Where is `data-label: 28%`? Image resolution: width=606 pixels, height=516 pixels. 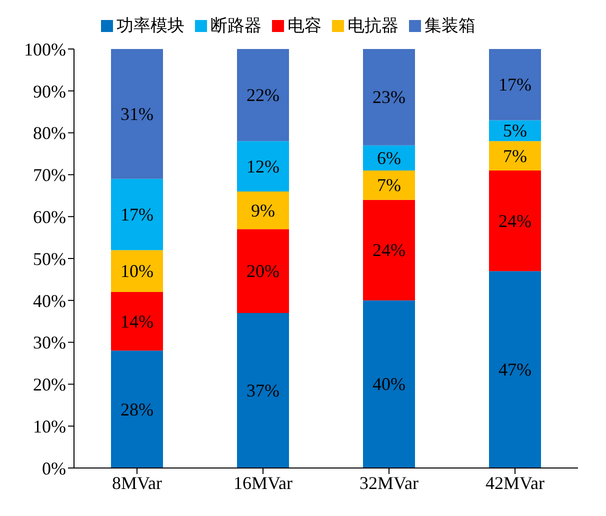
data-label: 28% is located at coordinates (137, 409).